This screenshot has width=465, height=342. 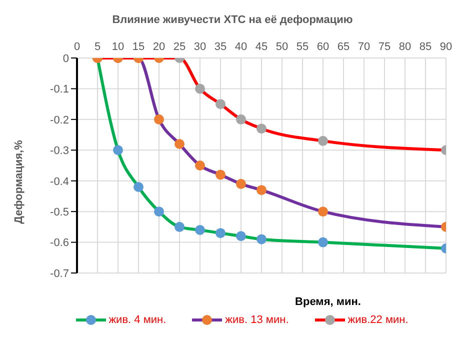 I want to click on x-tick-label: 20, so click(x=159, y=47).